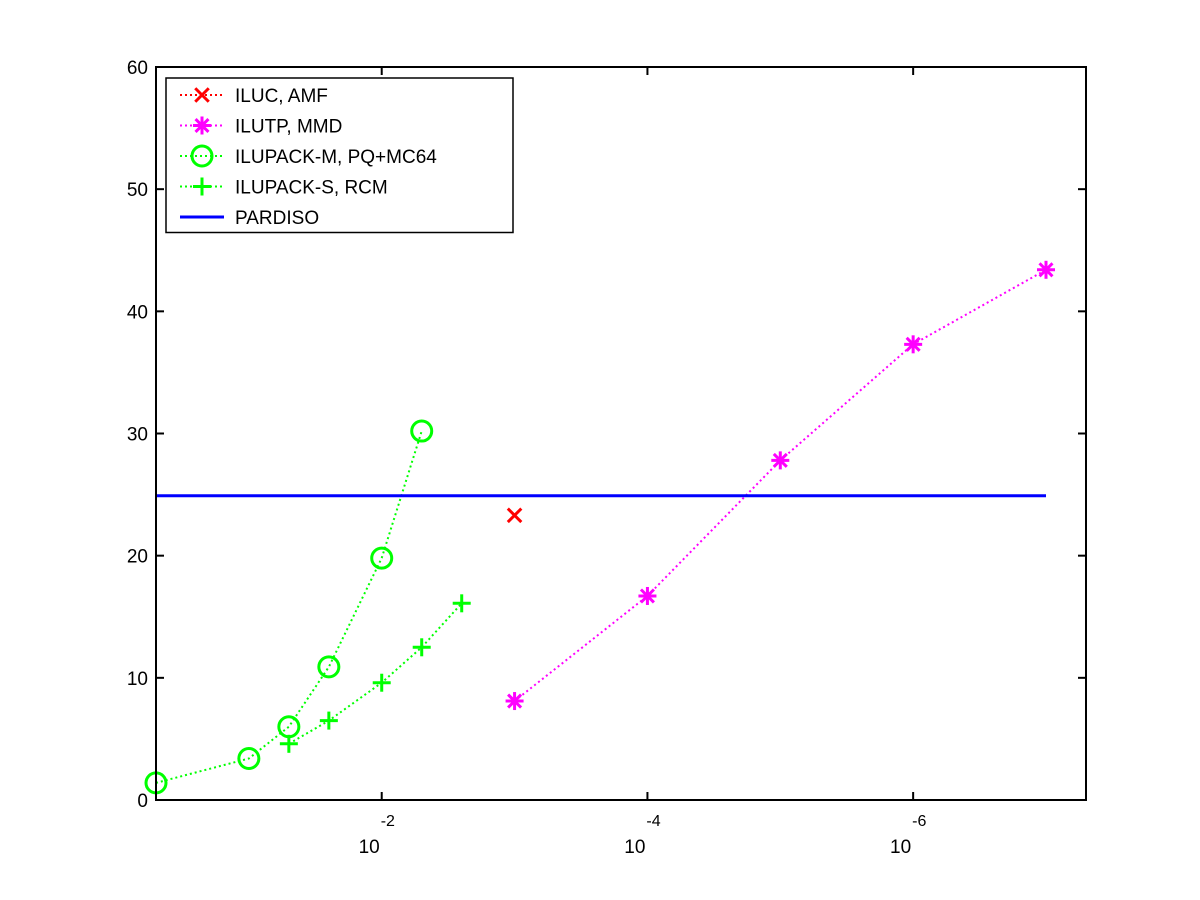 Image resolution: width=1200 pixels, height=900 pixels. I want to click on legend-label: ILUC, AMF, so click(281, 96).